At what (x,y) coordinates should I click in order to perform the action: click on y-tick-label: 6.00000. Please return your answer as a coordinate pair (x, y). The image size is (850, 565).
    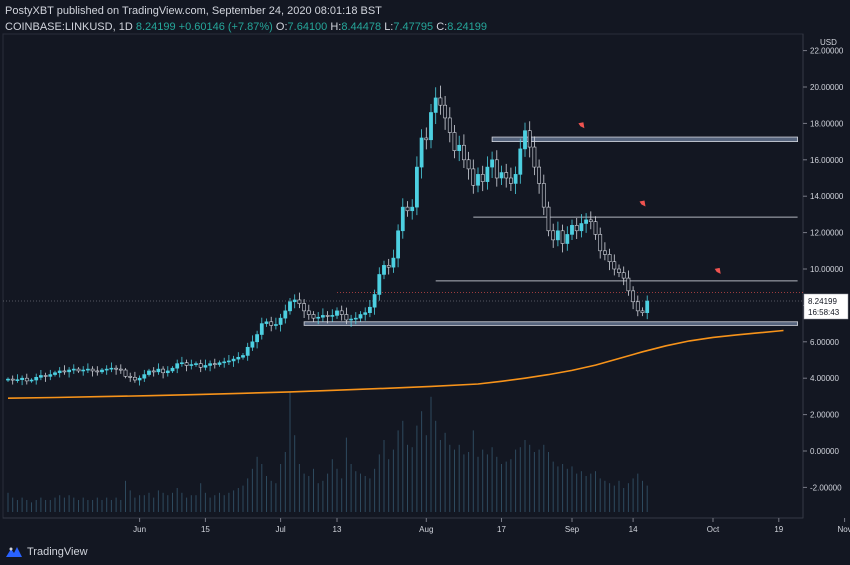
    Looking at the image, I should click on (824, 342).